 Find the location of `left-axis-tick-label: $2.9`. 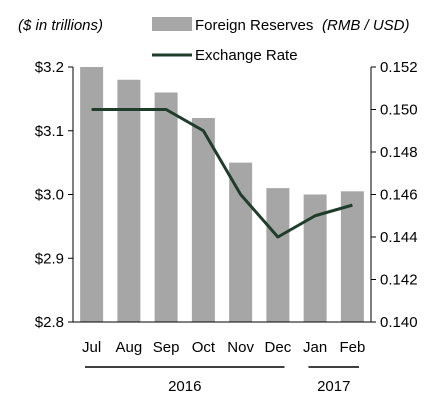

left-axis-tick-label: $2.9 is located at coordinates (49, 258).